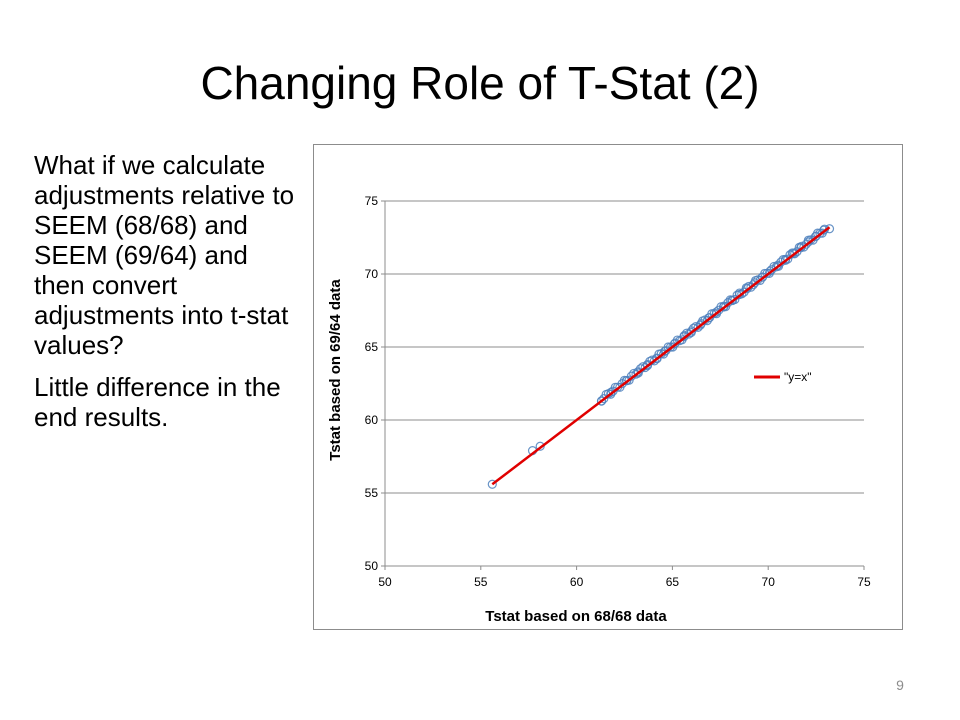 The height and width of the screenshot is (720, 960). Describe the element at coordinates (576, 616) in the screenshot. I see `x-axis-label: Tstat based on 68/68 data` at that location.